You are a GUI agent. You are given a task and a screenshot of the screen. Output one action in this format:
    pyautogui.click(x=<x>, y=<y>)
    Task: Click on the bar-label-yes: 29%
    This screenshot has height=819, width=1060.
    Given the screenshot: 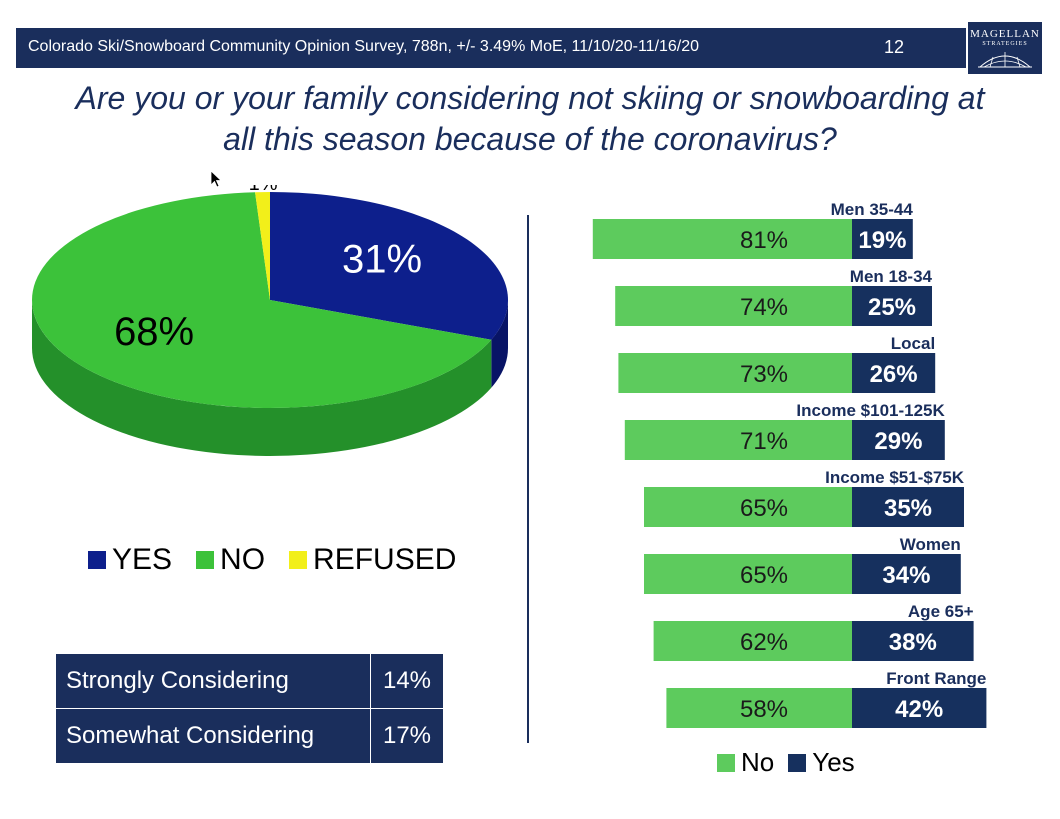 What is the action you would take?
    pyautogui.click(x=898, y=441)
    